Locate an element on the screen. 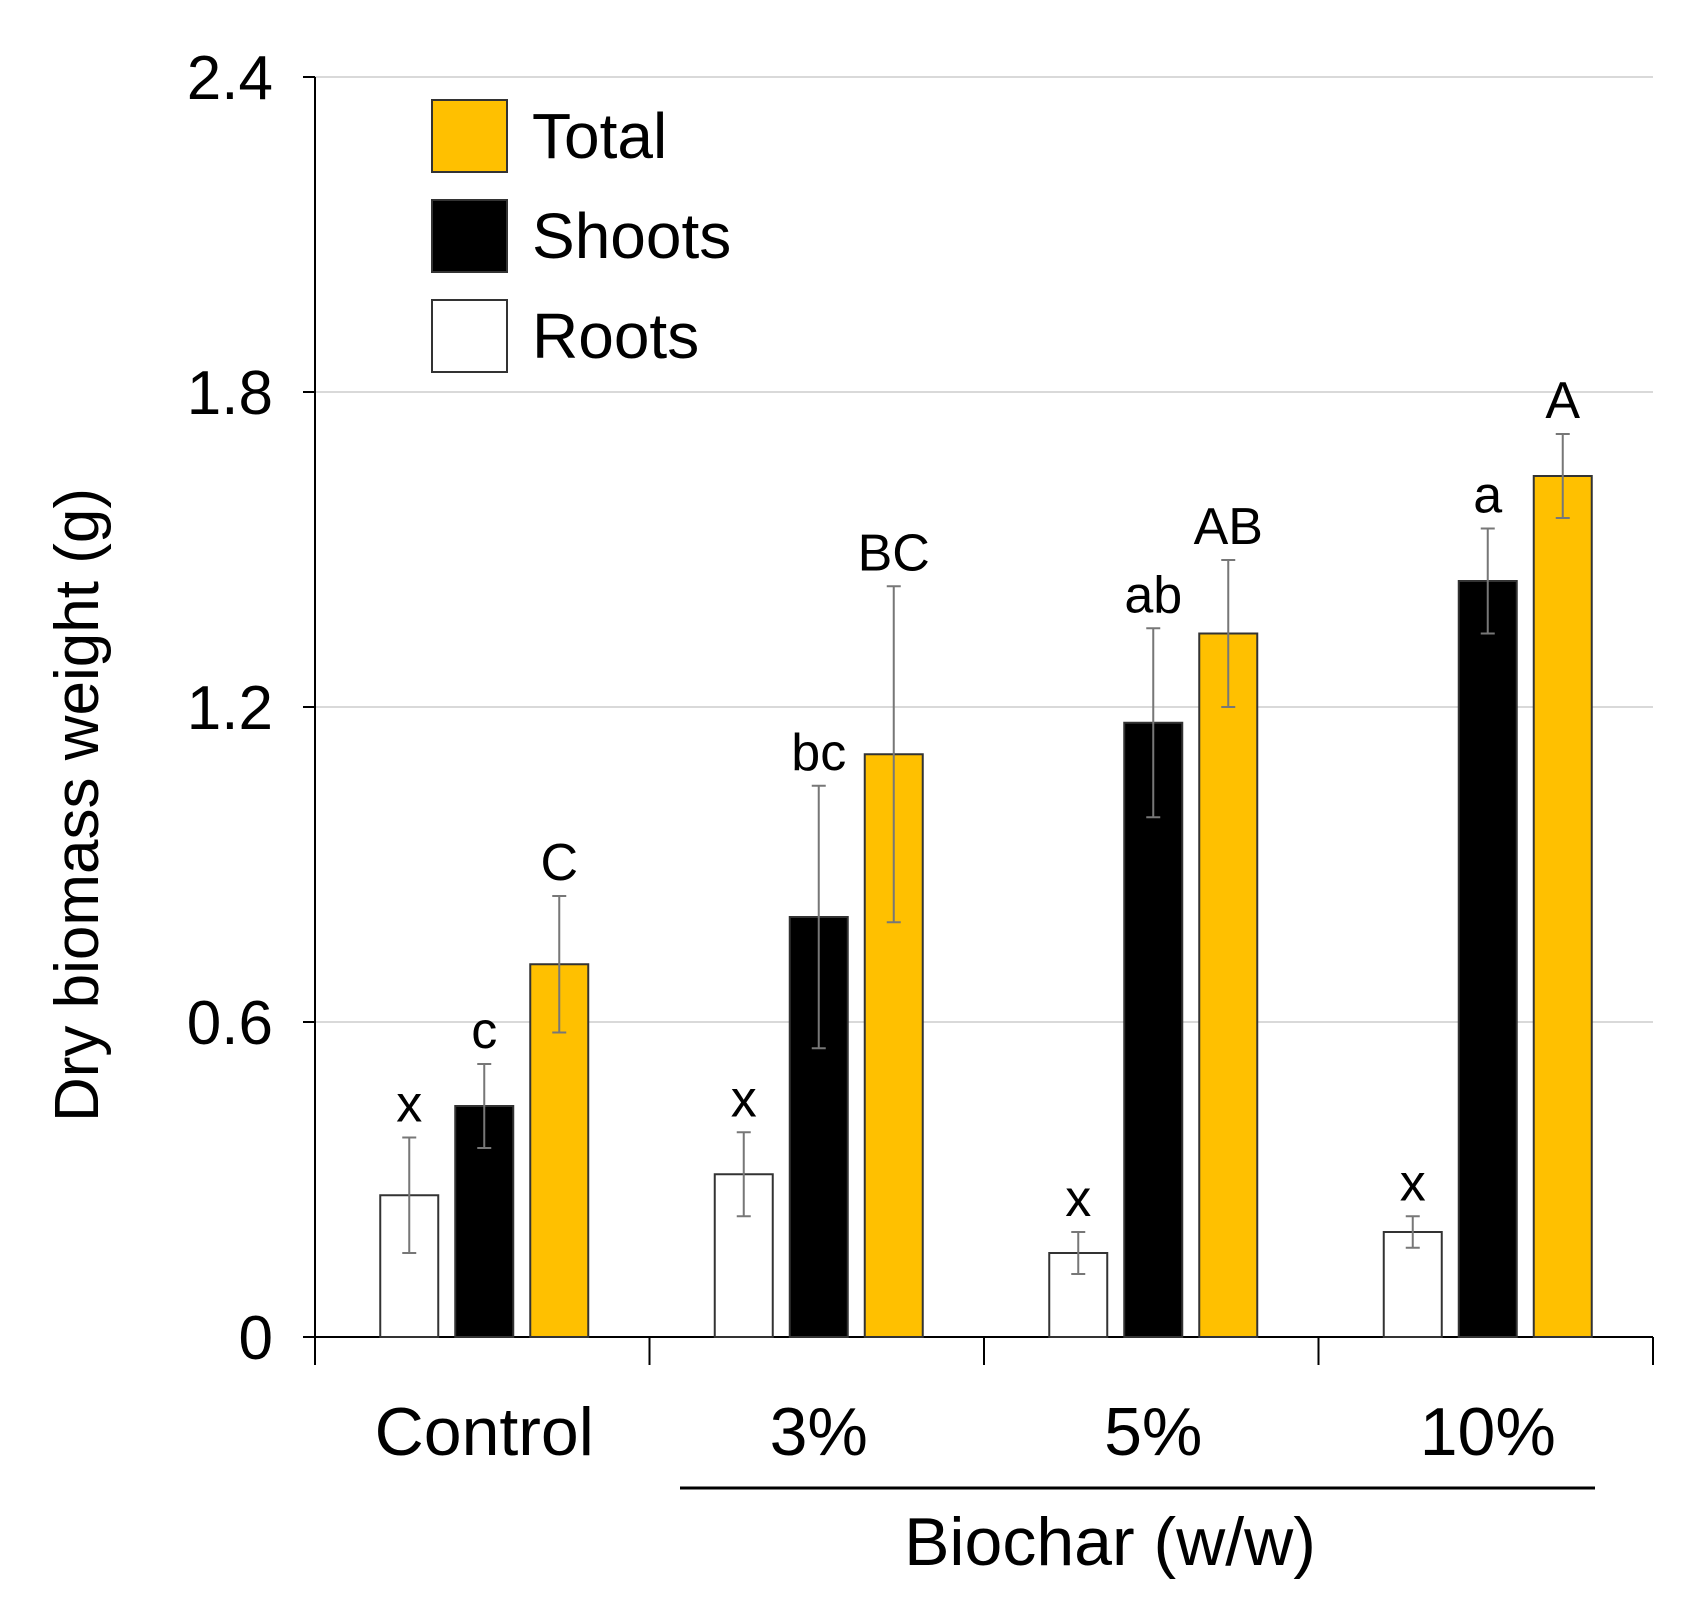  y-tick-label: 2.4 is located at coordinates (230, 78).